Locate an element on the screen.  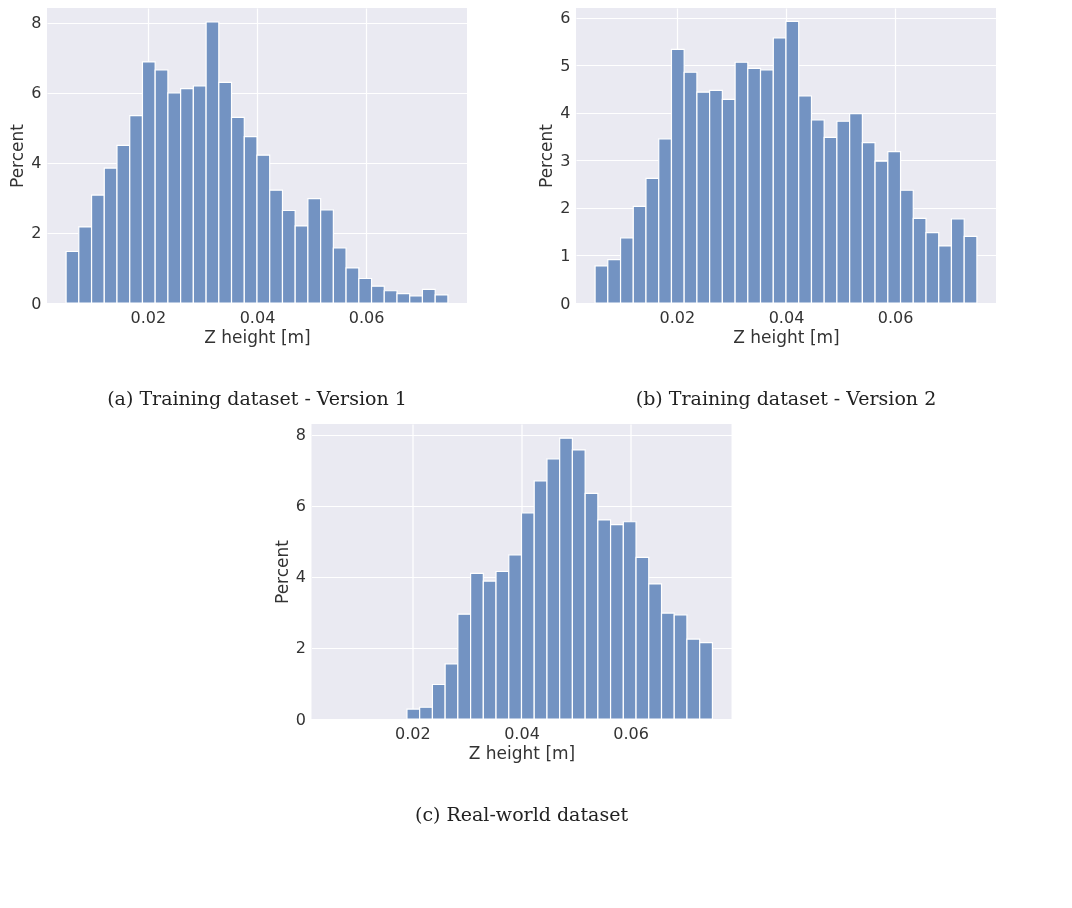
text: (c) Real-world dataset is located at coordinates (521, 814).